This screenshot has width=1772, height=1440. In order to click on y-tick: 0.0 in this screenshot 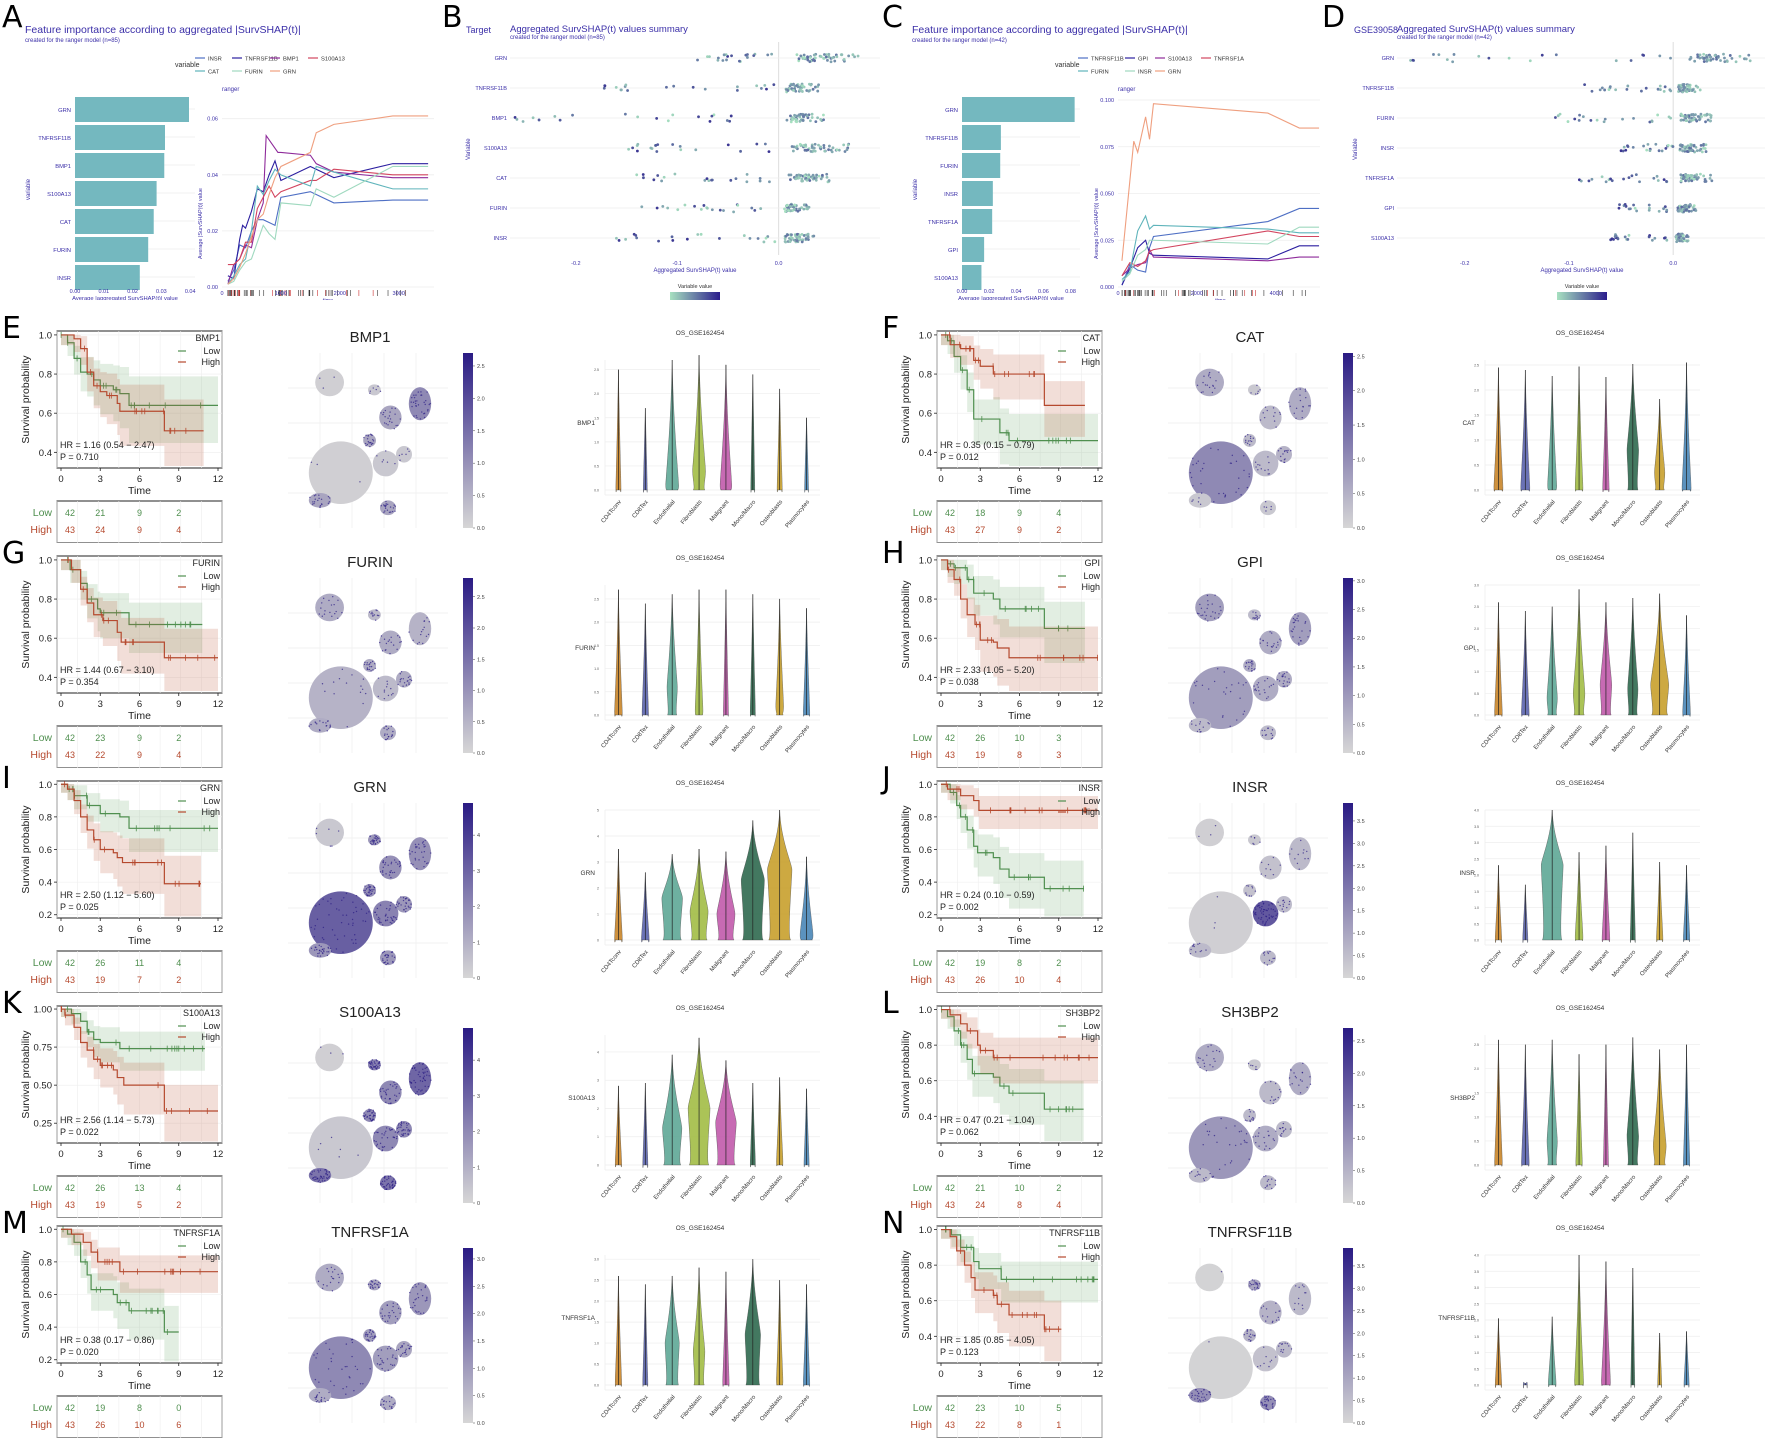, I will do `click(596, 1386)`.